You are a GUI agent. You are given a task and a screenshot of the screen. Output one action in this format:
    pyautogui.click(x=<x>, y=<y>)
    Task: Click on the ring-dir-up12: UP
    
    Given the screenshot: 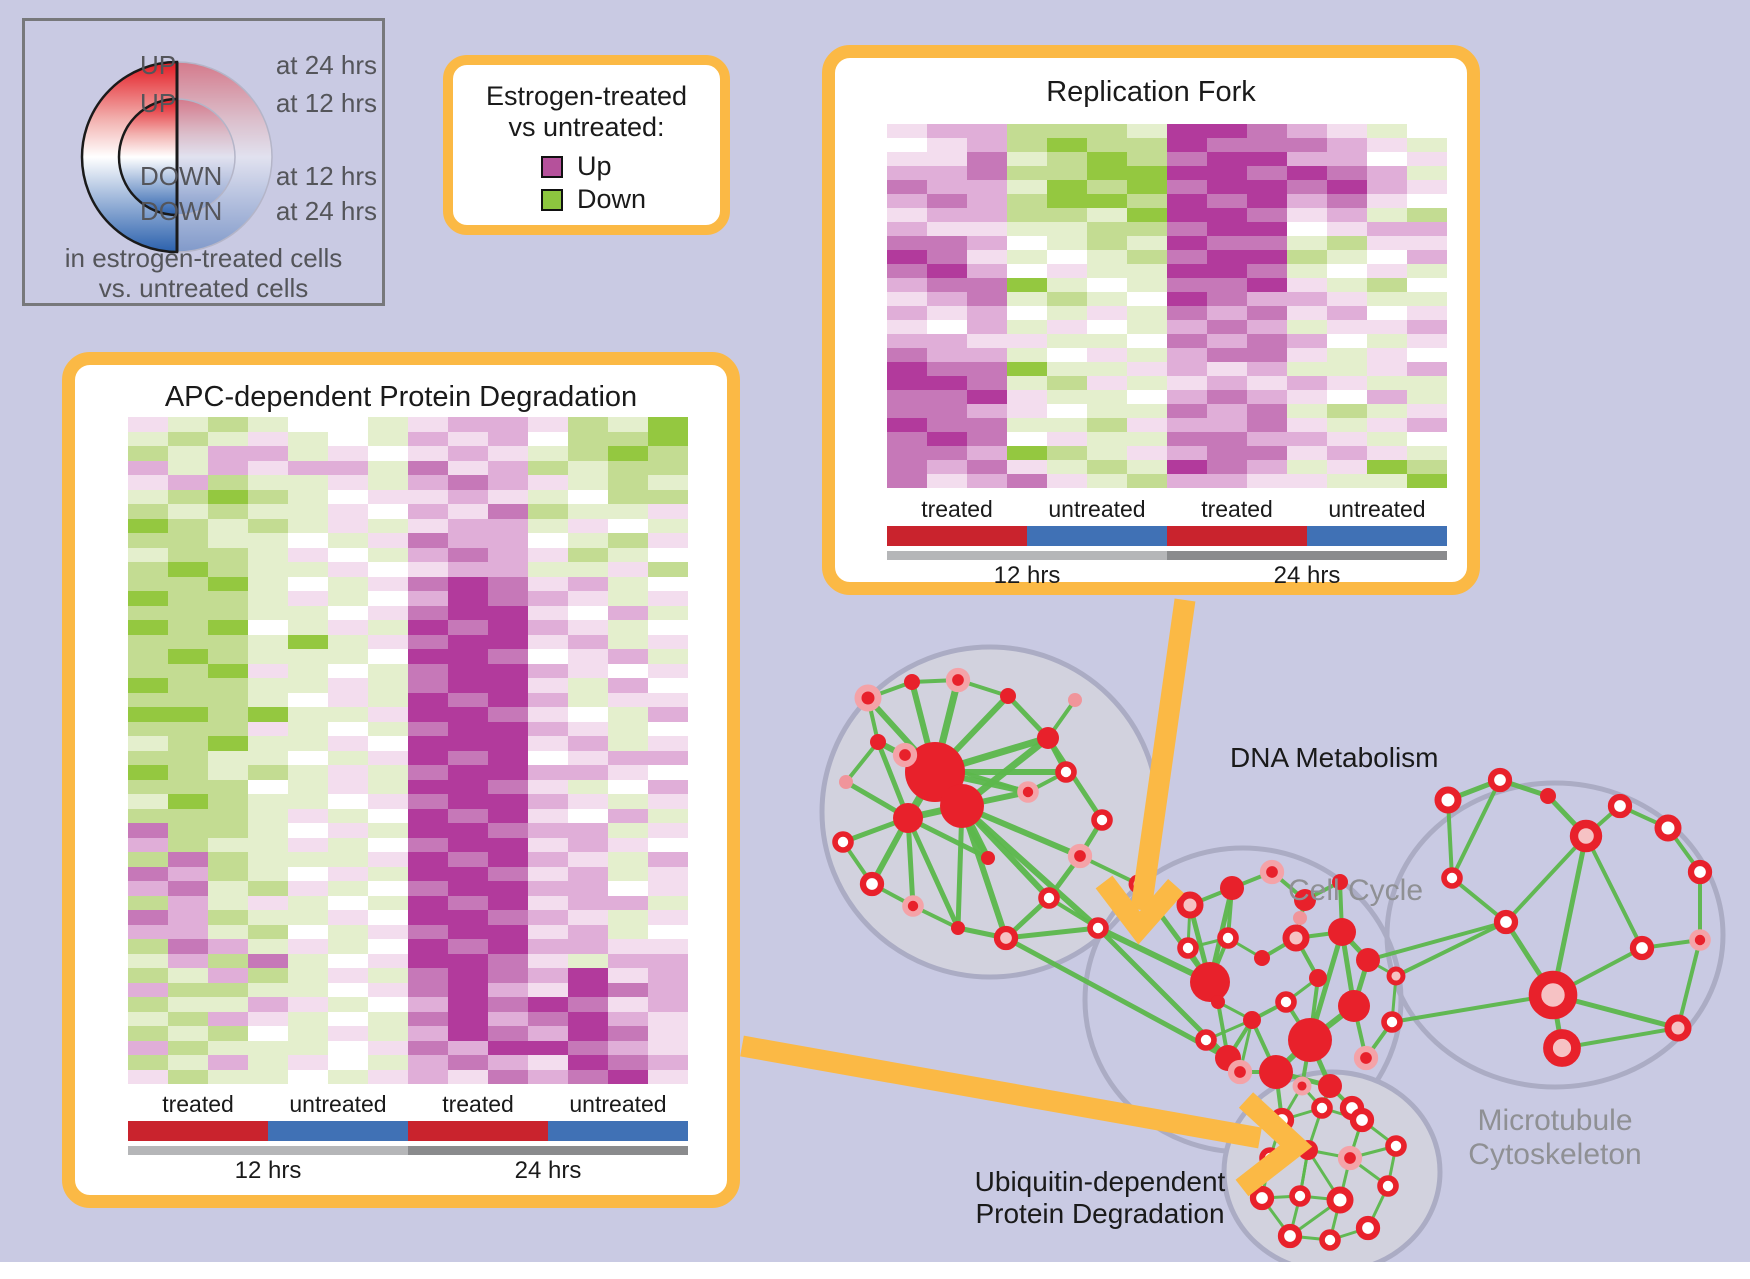 What is the action you would take?
    pyautogui.click(x=158, y=103)
    